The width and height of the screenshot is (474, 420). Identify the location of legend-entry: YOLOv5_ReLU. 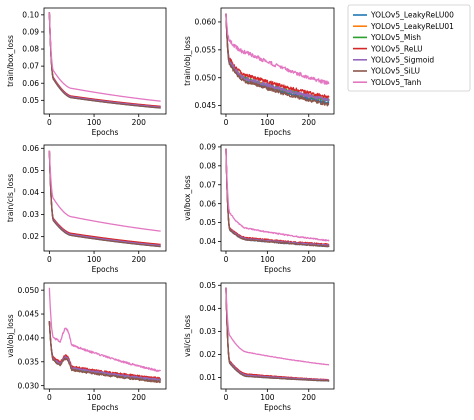
(396, 48).